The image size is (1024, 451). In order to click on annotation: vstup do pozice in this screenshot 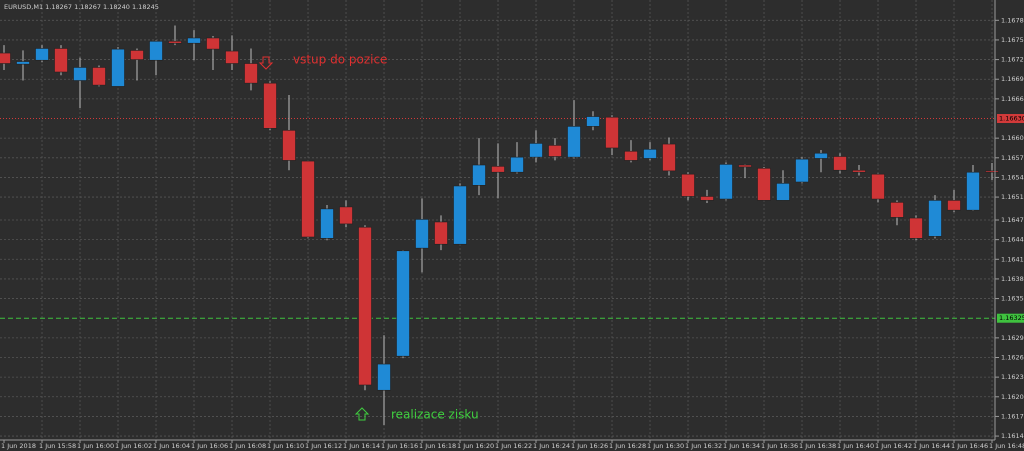, I will do `click(340, 60)`.